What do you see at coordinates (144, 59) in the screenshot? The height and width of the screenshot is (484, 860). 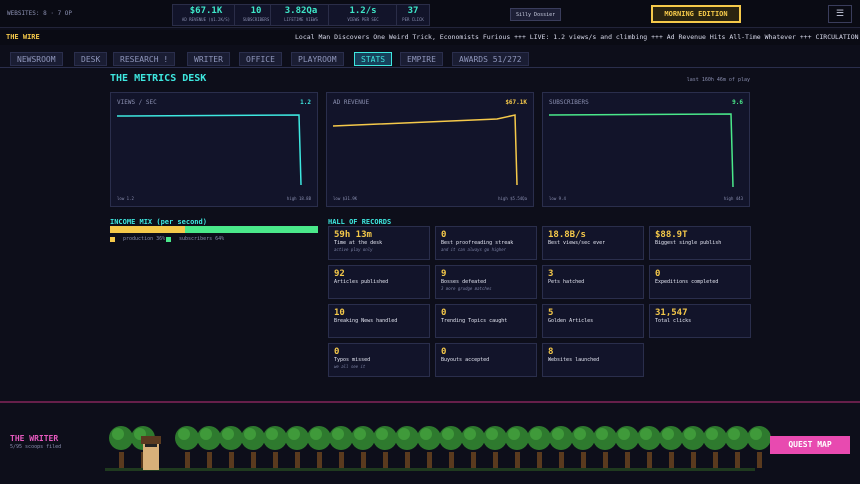 I see `tab: RESEARCH !` at bounding box center [144, 59].